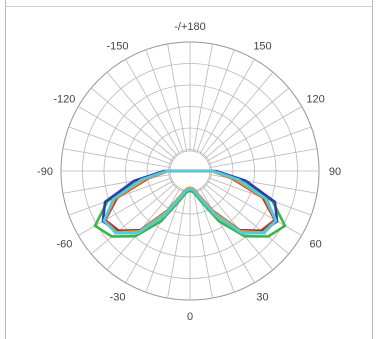 This screenshot has height=339, width=377. What do you see at coordinates (315, 100) in the screenshot?
I see `angle-tick-label: 120` at bounding box center [315, 100].